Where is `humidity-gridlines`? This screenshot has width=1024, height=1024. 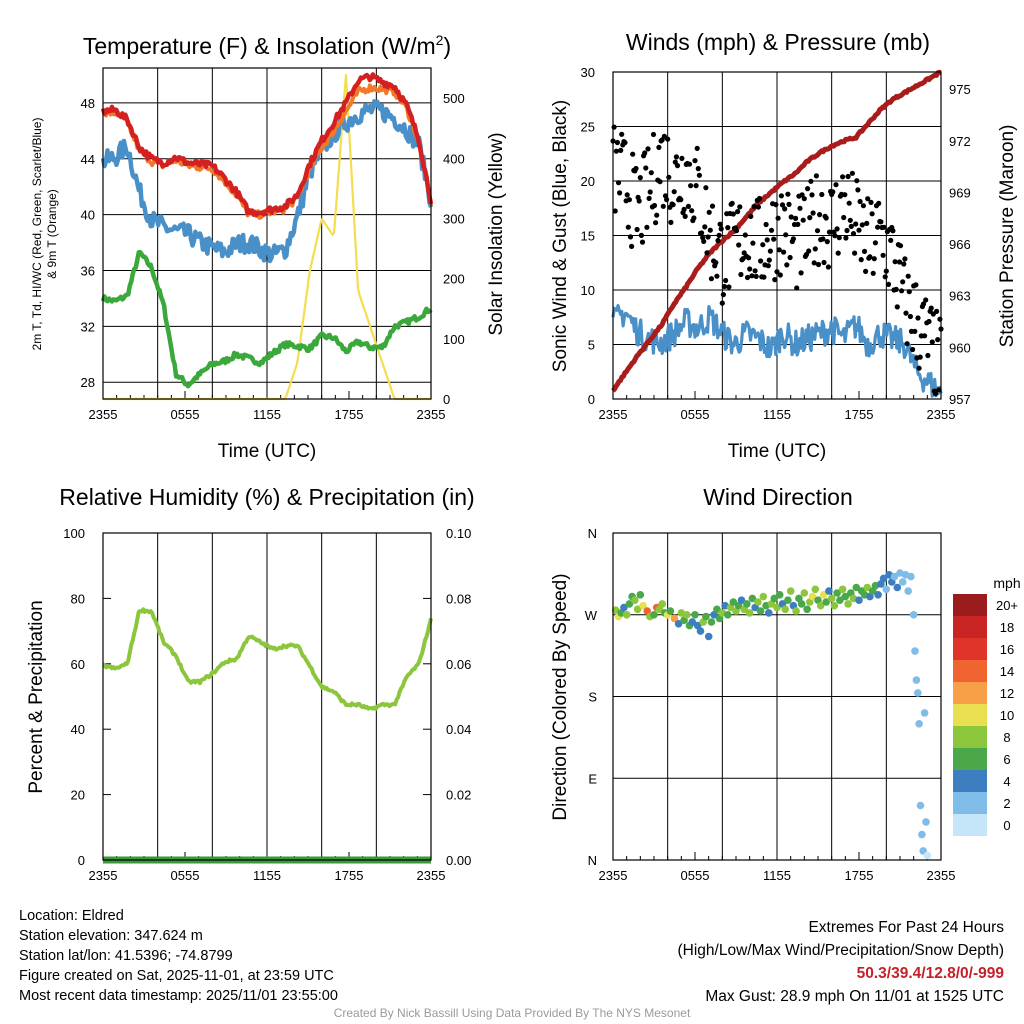
humidity-gridlines is located at coordinates (267, 696).